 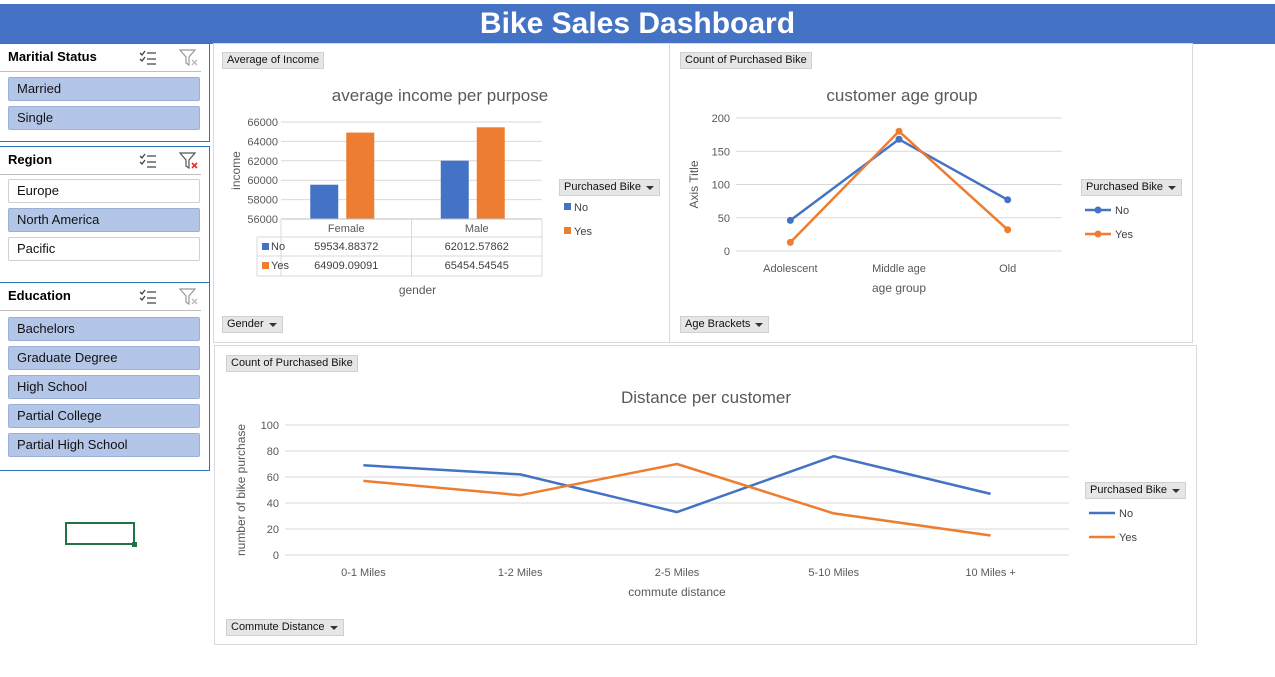 I want to click on y-tick-label: 40, so click(x=273, y=504).